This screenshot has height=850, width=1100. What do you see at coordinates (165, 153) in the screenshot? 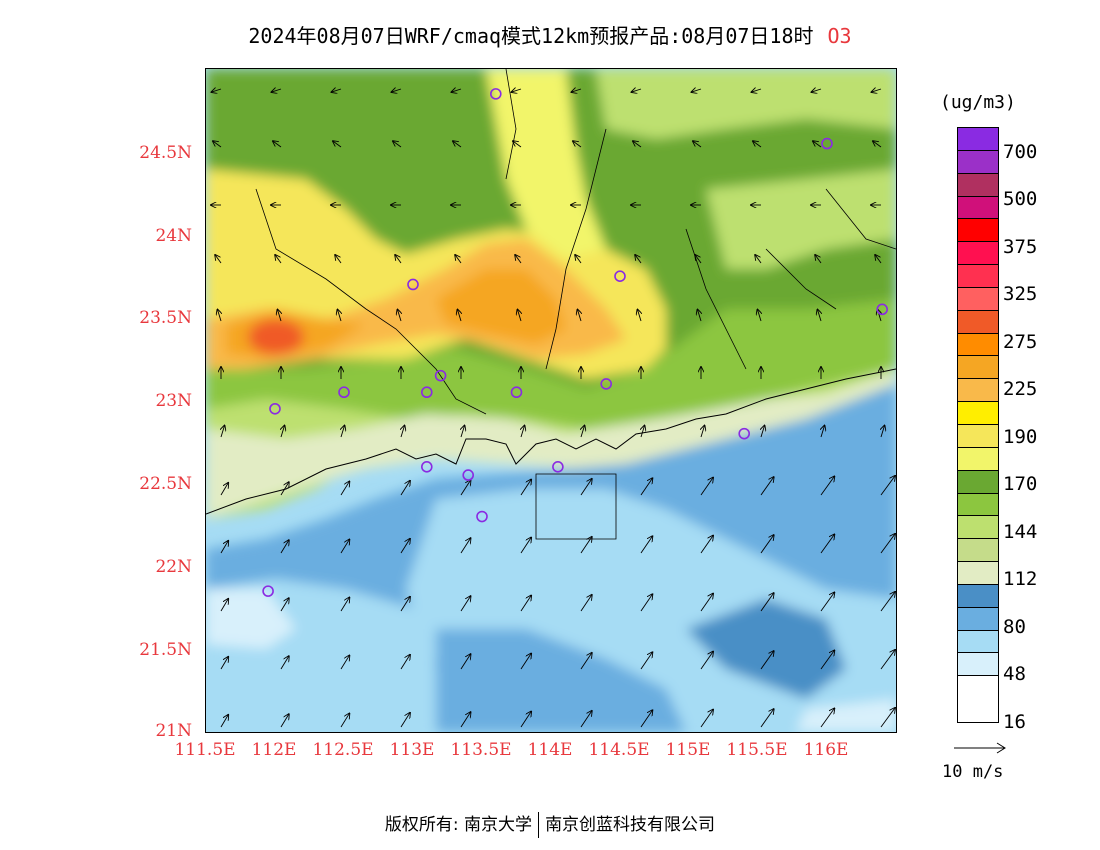
I see `lat-tick-245: 24.5N` at bounding box center [165, 153].